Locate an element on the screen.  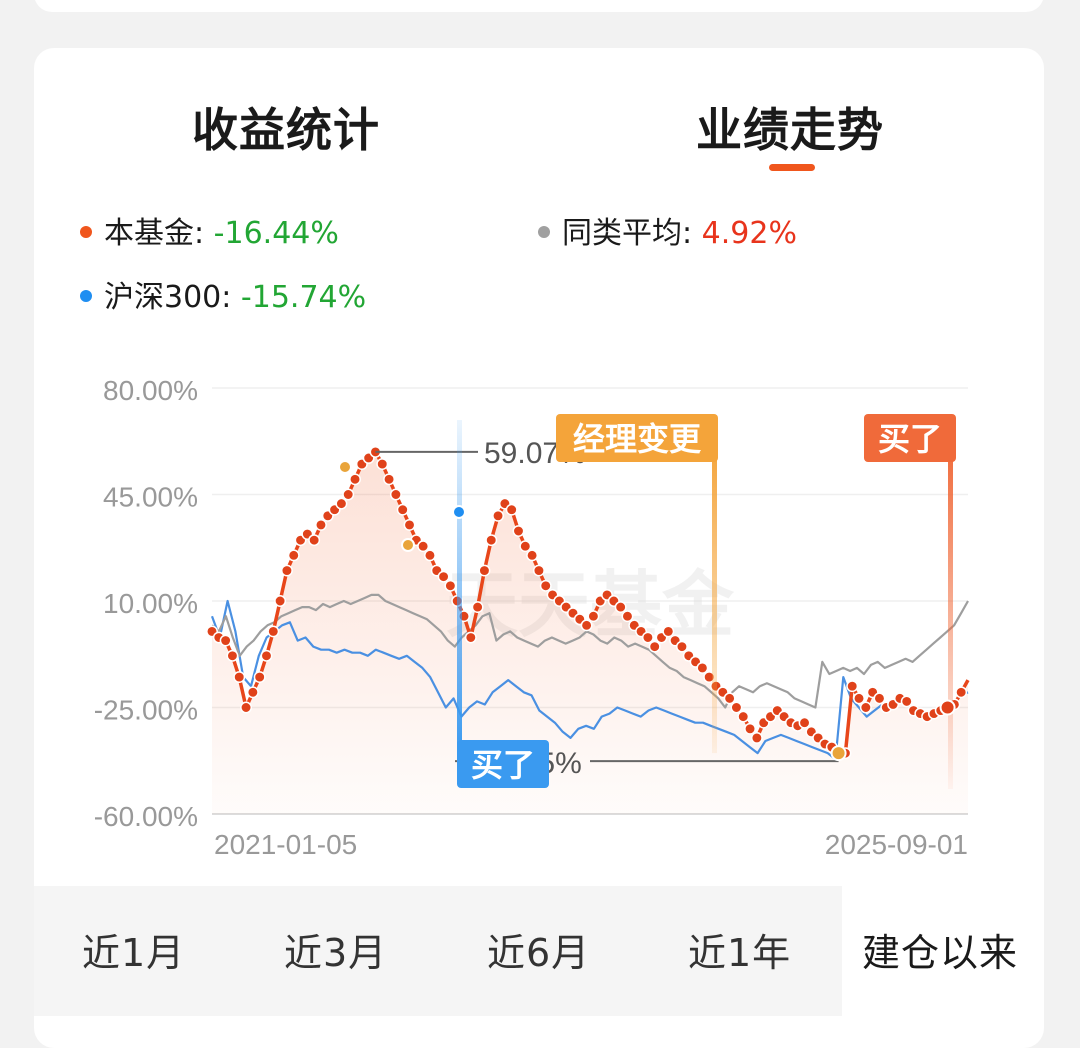
secondary-marker-point is located at coordinates (408, 545).